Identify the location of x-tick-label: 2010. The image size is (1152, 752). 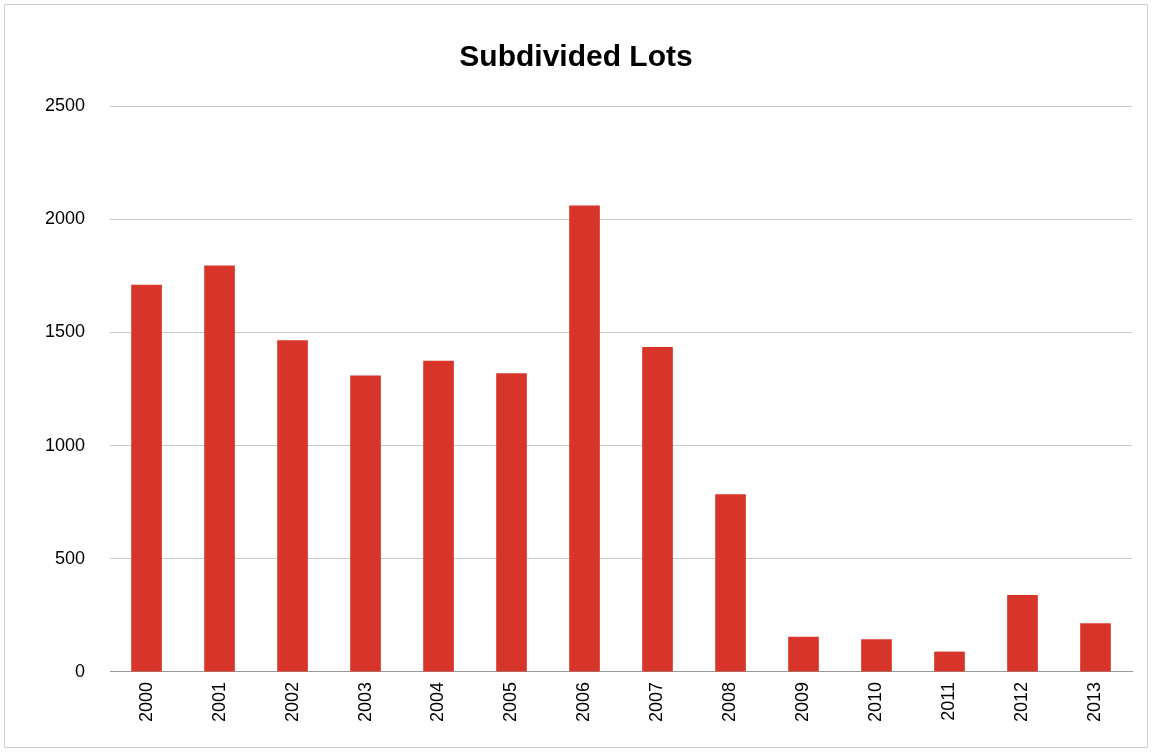
(875, 701).